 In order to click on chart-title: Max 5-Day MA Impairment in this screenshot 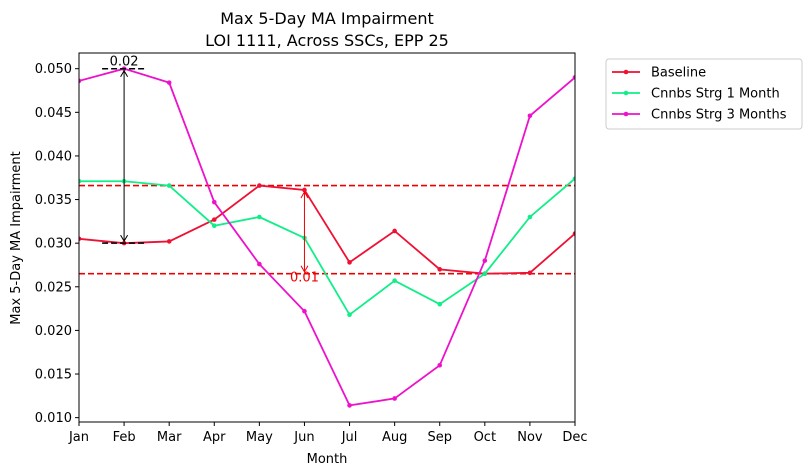, I will do `click(326, 18)`.